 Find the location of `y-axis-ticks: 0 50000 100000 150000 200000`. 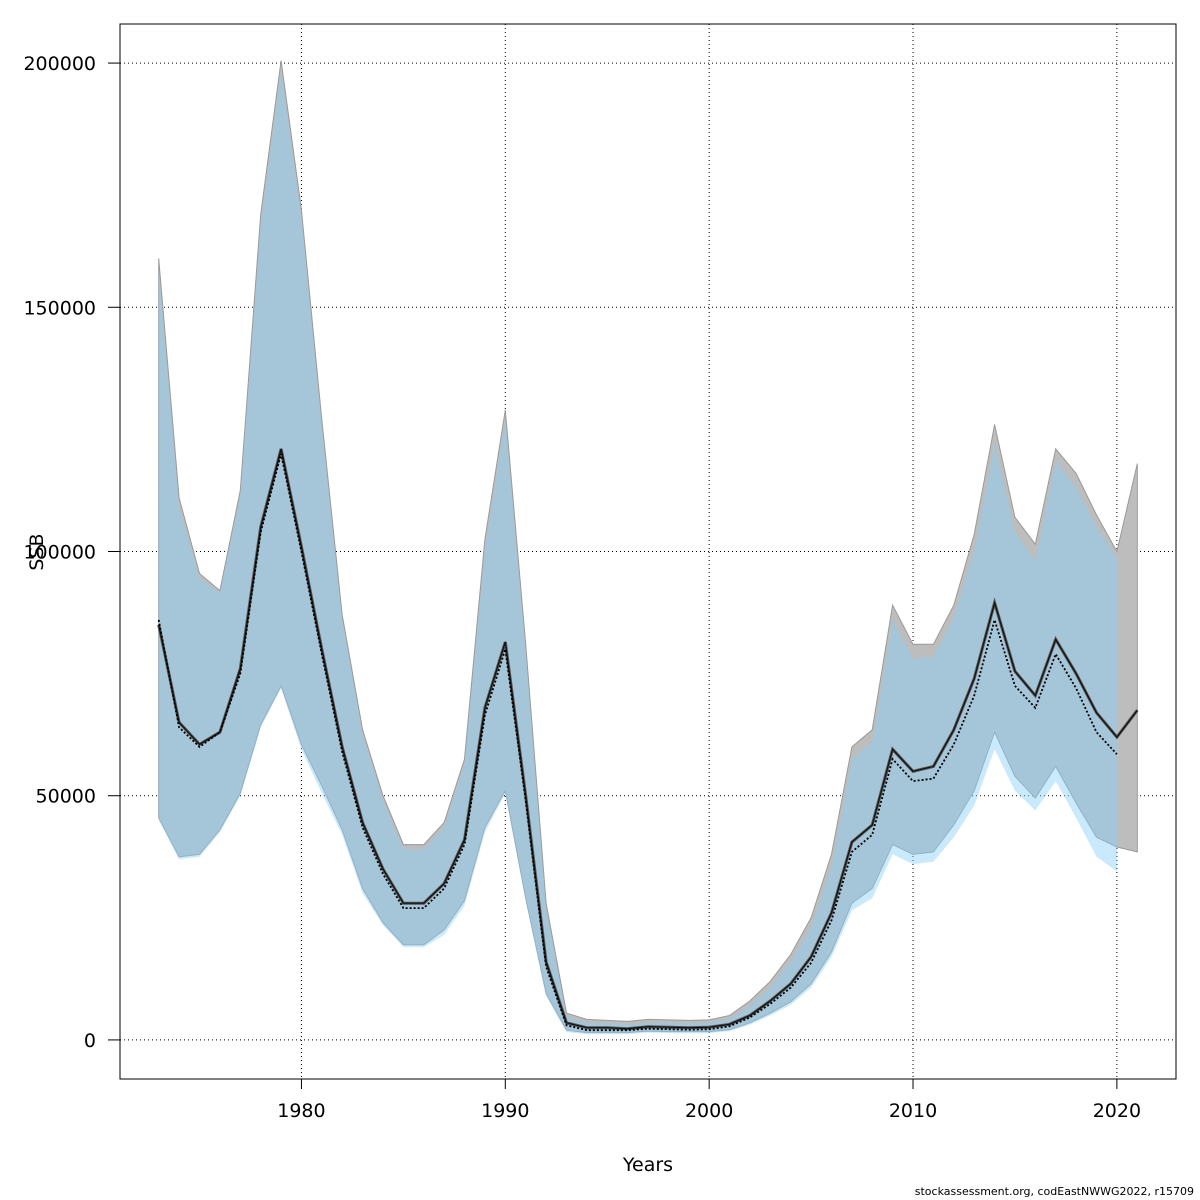

y-axis-ticks: 0 50000 100000 150000 200000 is located at coordinates (71, 552).